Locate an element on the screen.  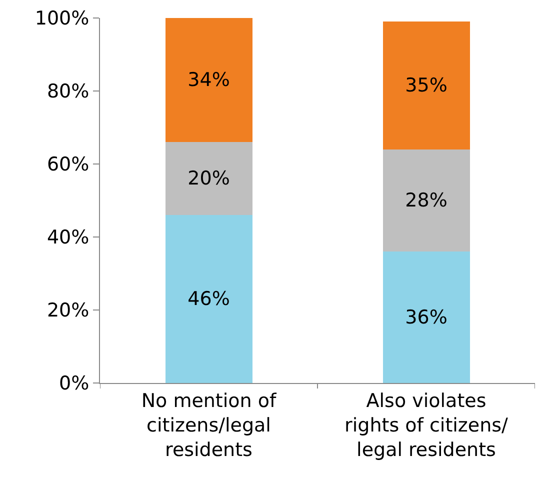
data-label: 46% is located at coordinates (209, 299).